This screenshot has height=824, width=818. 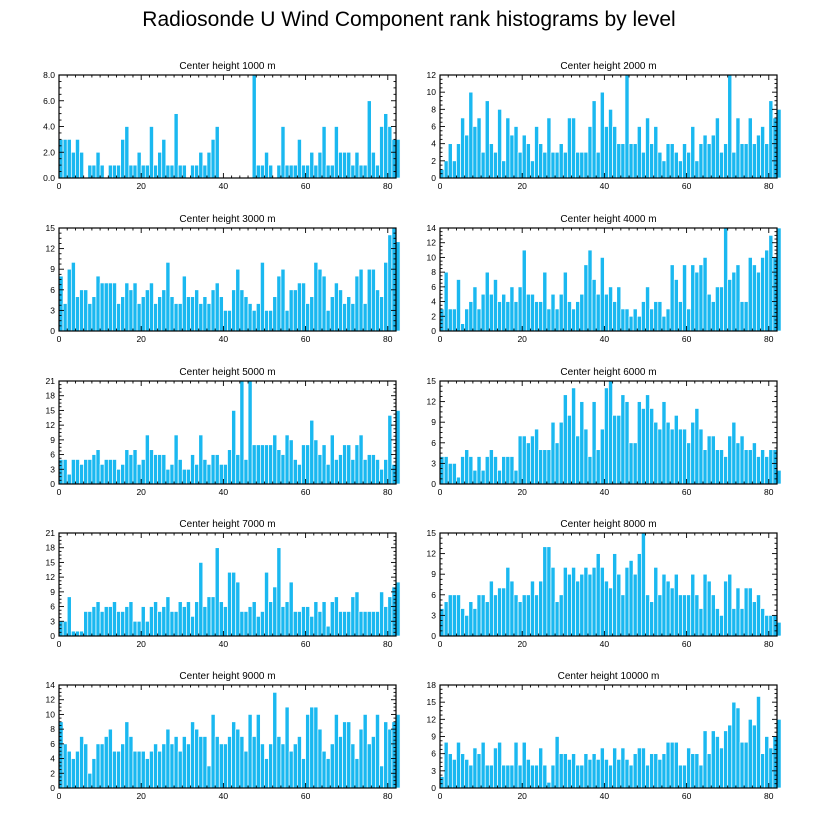 What do you see at coordinates (604, 584) in the screenshot?
I see `panel-8000m: Center height 8000 m 0 20 40 60 80 0 3 6 9 12 15` at bounding box center [604, 584].